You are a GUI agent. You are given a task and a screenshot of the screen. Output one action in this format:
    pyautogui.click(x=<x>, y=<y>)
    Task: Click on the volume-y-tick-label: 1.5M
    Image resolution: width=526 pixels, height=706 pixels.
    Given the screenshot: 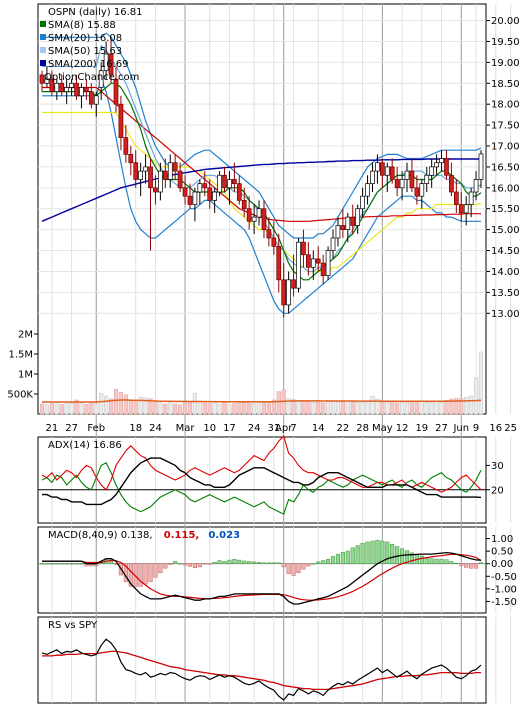 What is the action you would take?
    pyautogui.click(x=20, y=355)
    